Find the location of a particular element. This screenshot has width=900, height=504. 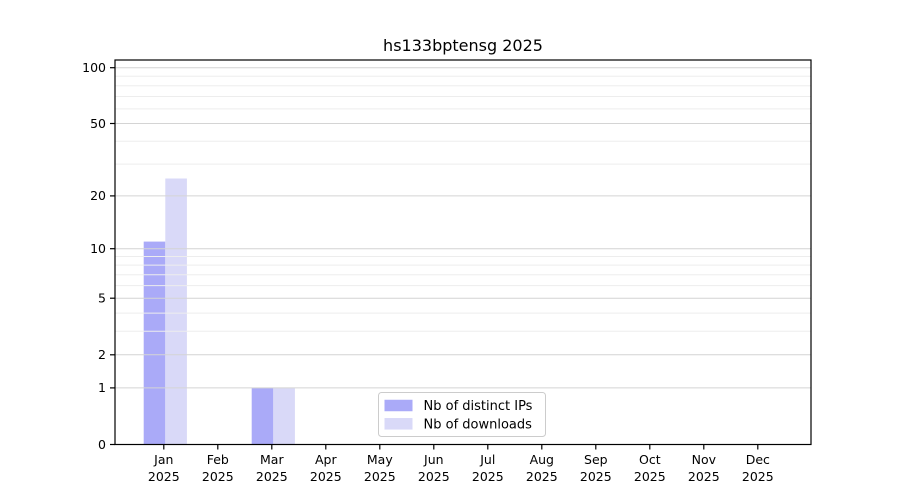

x-tick-label-month: Dec is located at coordinates (758, 459).